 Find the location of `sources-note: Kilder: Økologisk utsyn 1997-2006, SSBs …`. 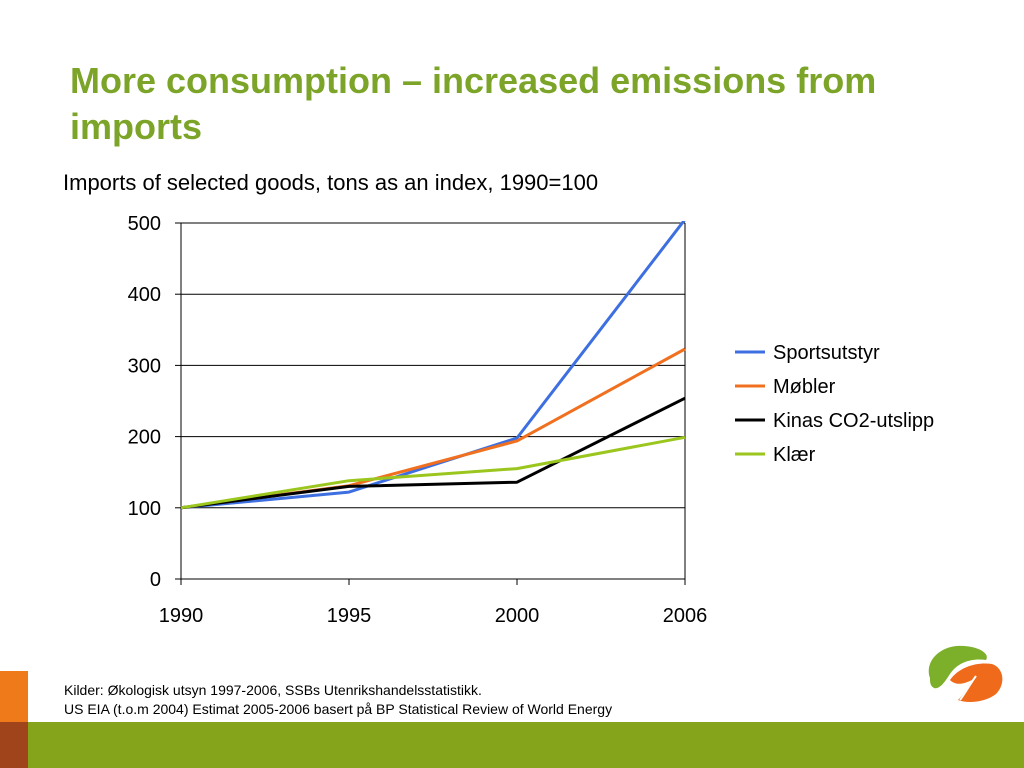

sources-note: Kilder: Økologisk utsyn 1997-2006, SSBs … is located at coordinates (338, 700).